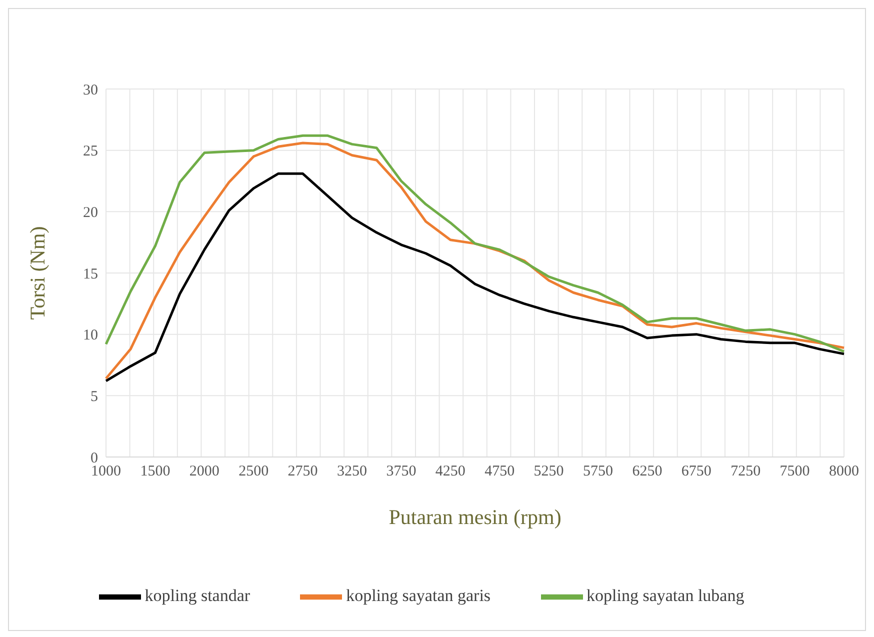 The width and height of the screenshot is (874, 637). What do you see at coordinates (549, 472) in the screenshot?
I see `x-tick-label: 5250` at bounding box center [549, 472].